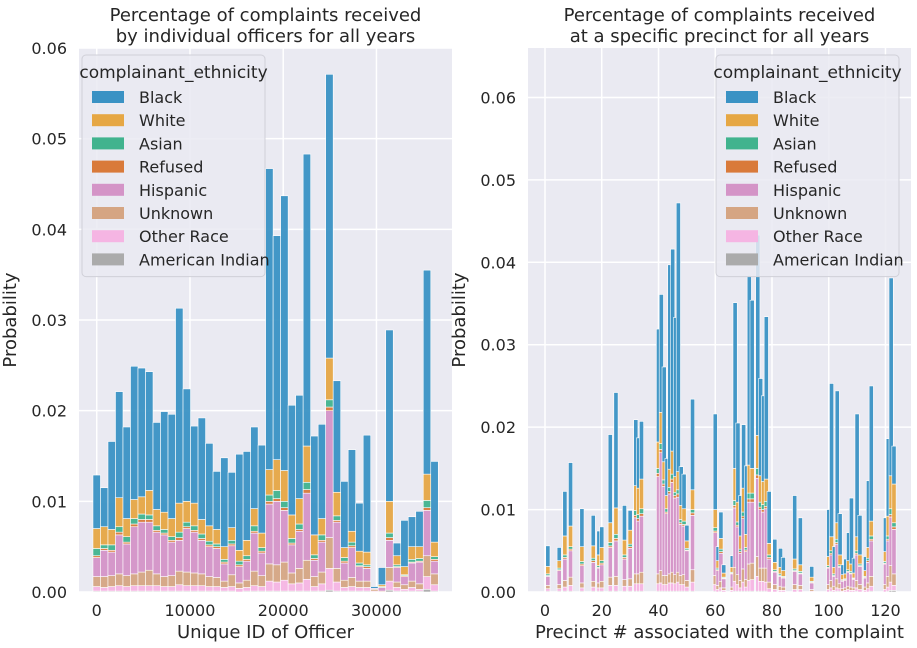 Image resolution: width=917 pixels, height=648 pixels. What do you see at coordinates (795, 97) in the screenshot?
I see `legend-entry: Black` at bounding box center [795, 97].